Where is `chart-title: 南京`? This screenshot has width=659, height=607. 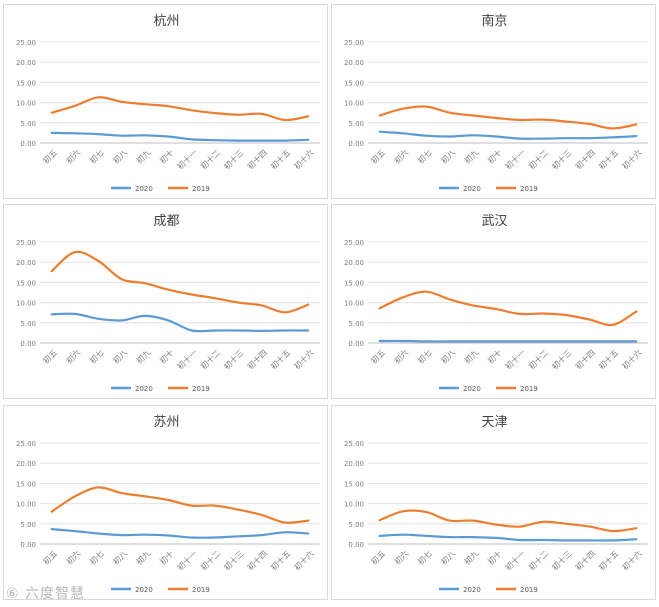 chart-title: 南京 is located at coordinates (494, 21).